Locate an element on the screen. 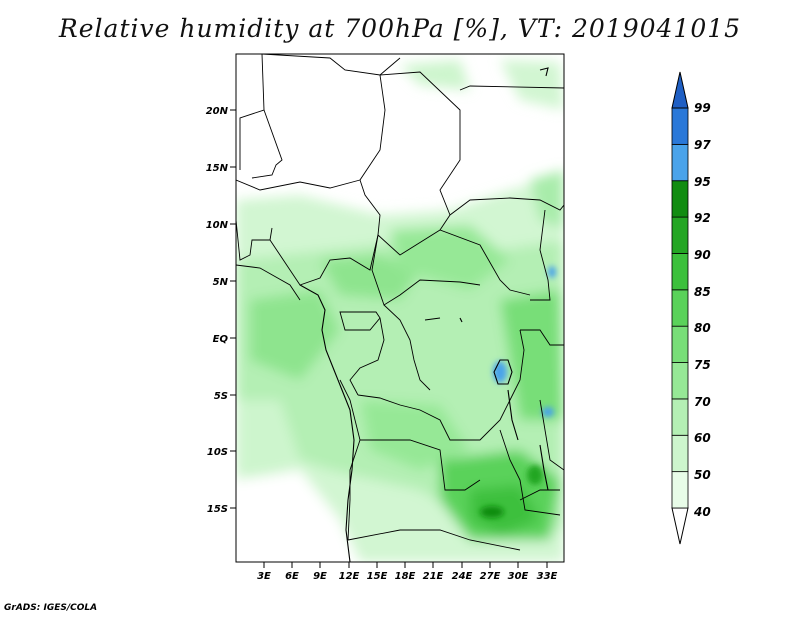  lon-label: 21E is located at coordinates (433, 576).